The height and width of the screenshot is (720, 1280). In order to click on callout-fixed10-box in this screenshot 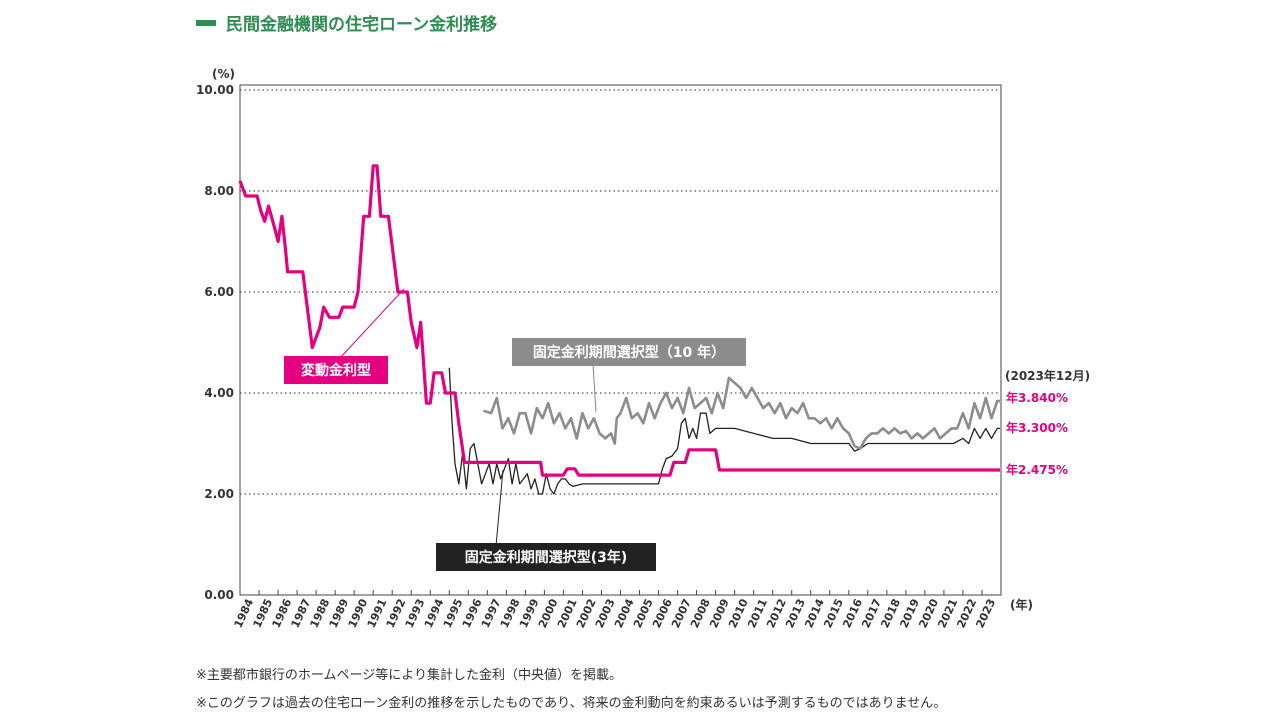, I will do `click(629, 352)`.